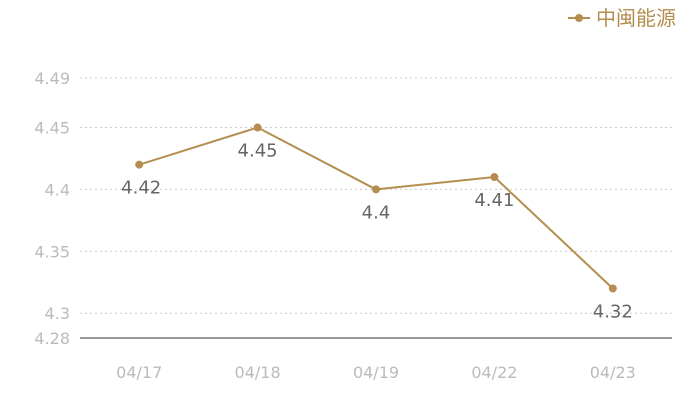  What do you see at coordinates (636, 18) in the screenshot?
I see `legend-label: 中闽能源` at bounding box center [636, 18].